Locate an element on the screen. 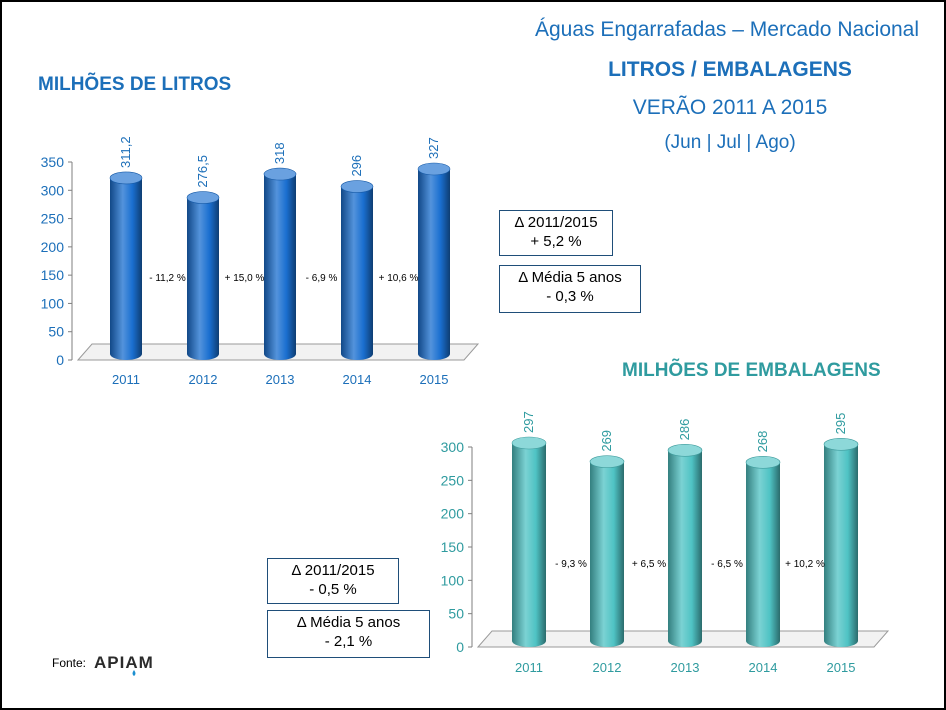 The image size is (946, 710). source-label: Fonte: is located at coordinates (69, 663).